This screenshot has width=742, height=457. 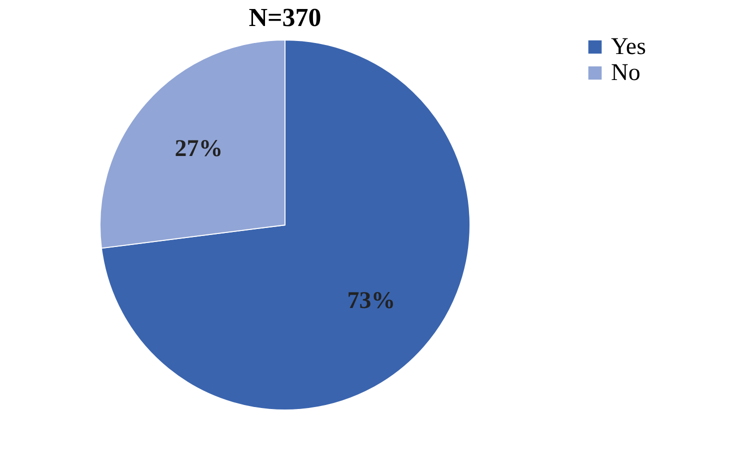 I want to click on legend-label: Yes, so click(x=628, y=47).